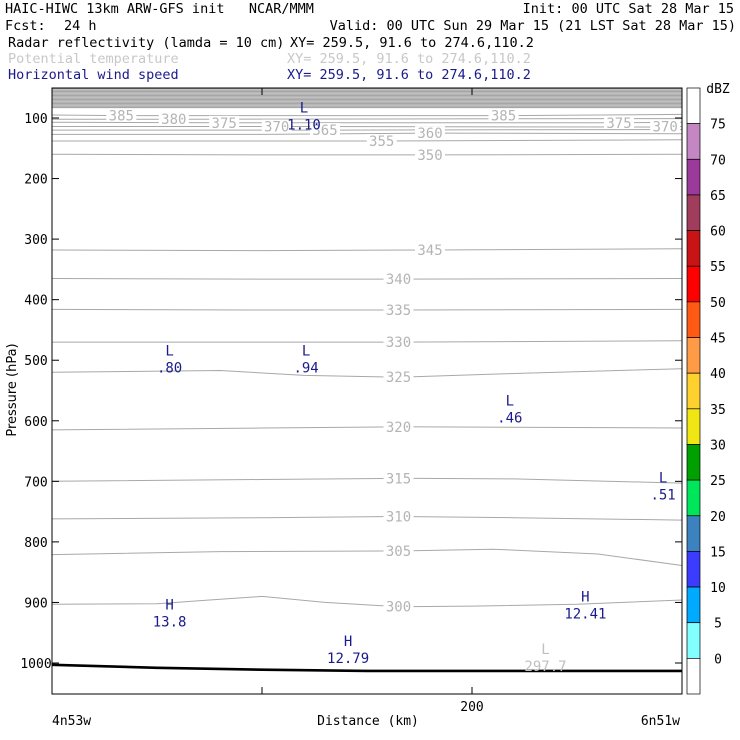 This screenshot has width=740, height=740. What do you see at coordinates (718, 374) in the screenshot?
I see `colorbar-level-label: 40` at bounding box center [718, 374].